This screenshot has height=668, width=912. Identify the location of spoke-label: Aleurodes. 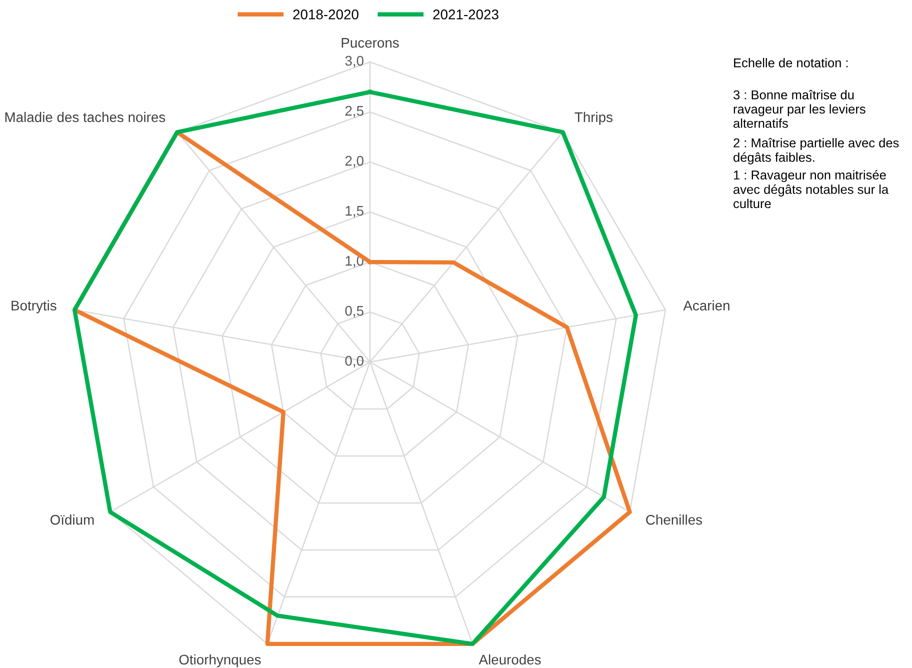
(509, 659).